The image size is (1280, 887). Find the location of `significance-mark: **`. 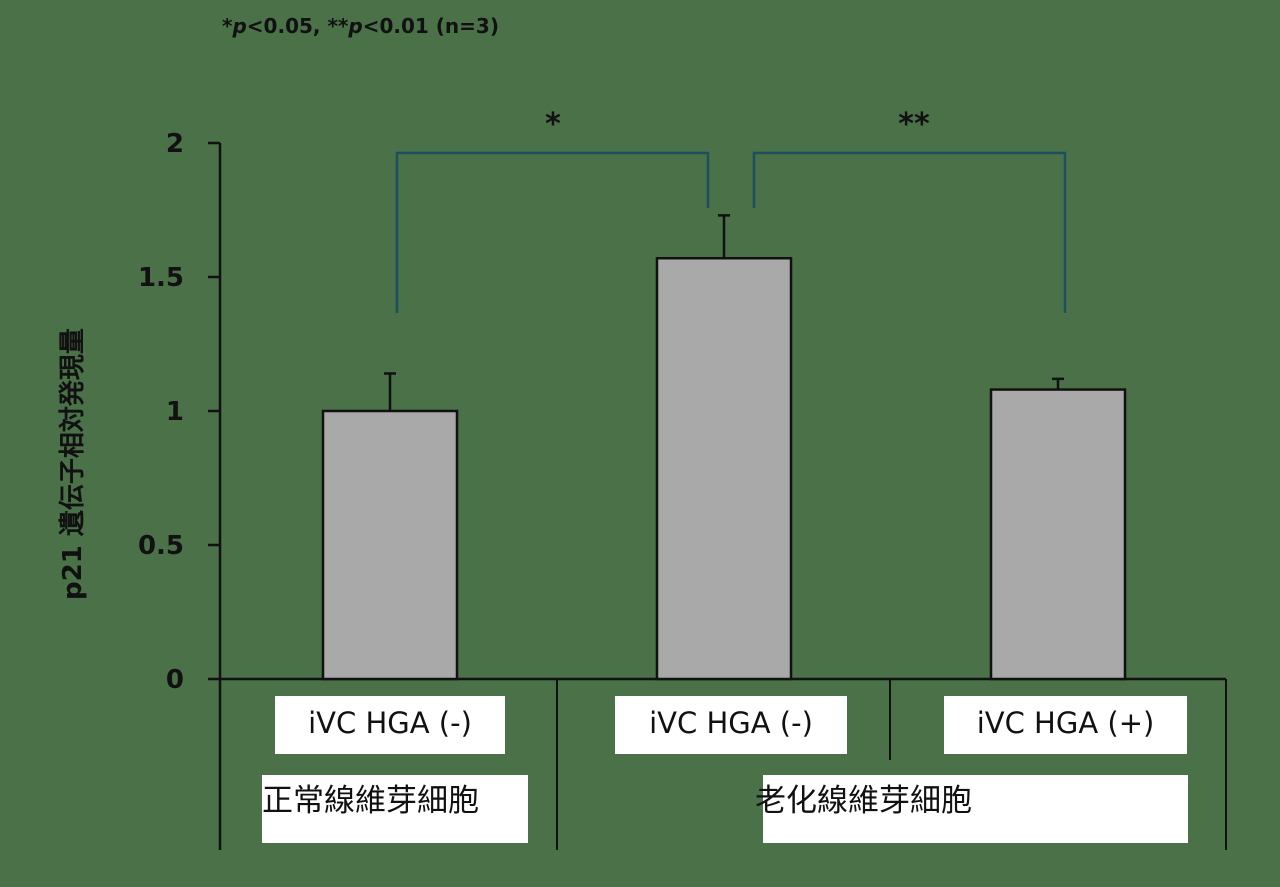

significance-mark: ** is located at coordinates (914, 124).